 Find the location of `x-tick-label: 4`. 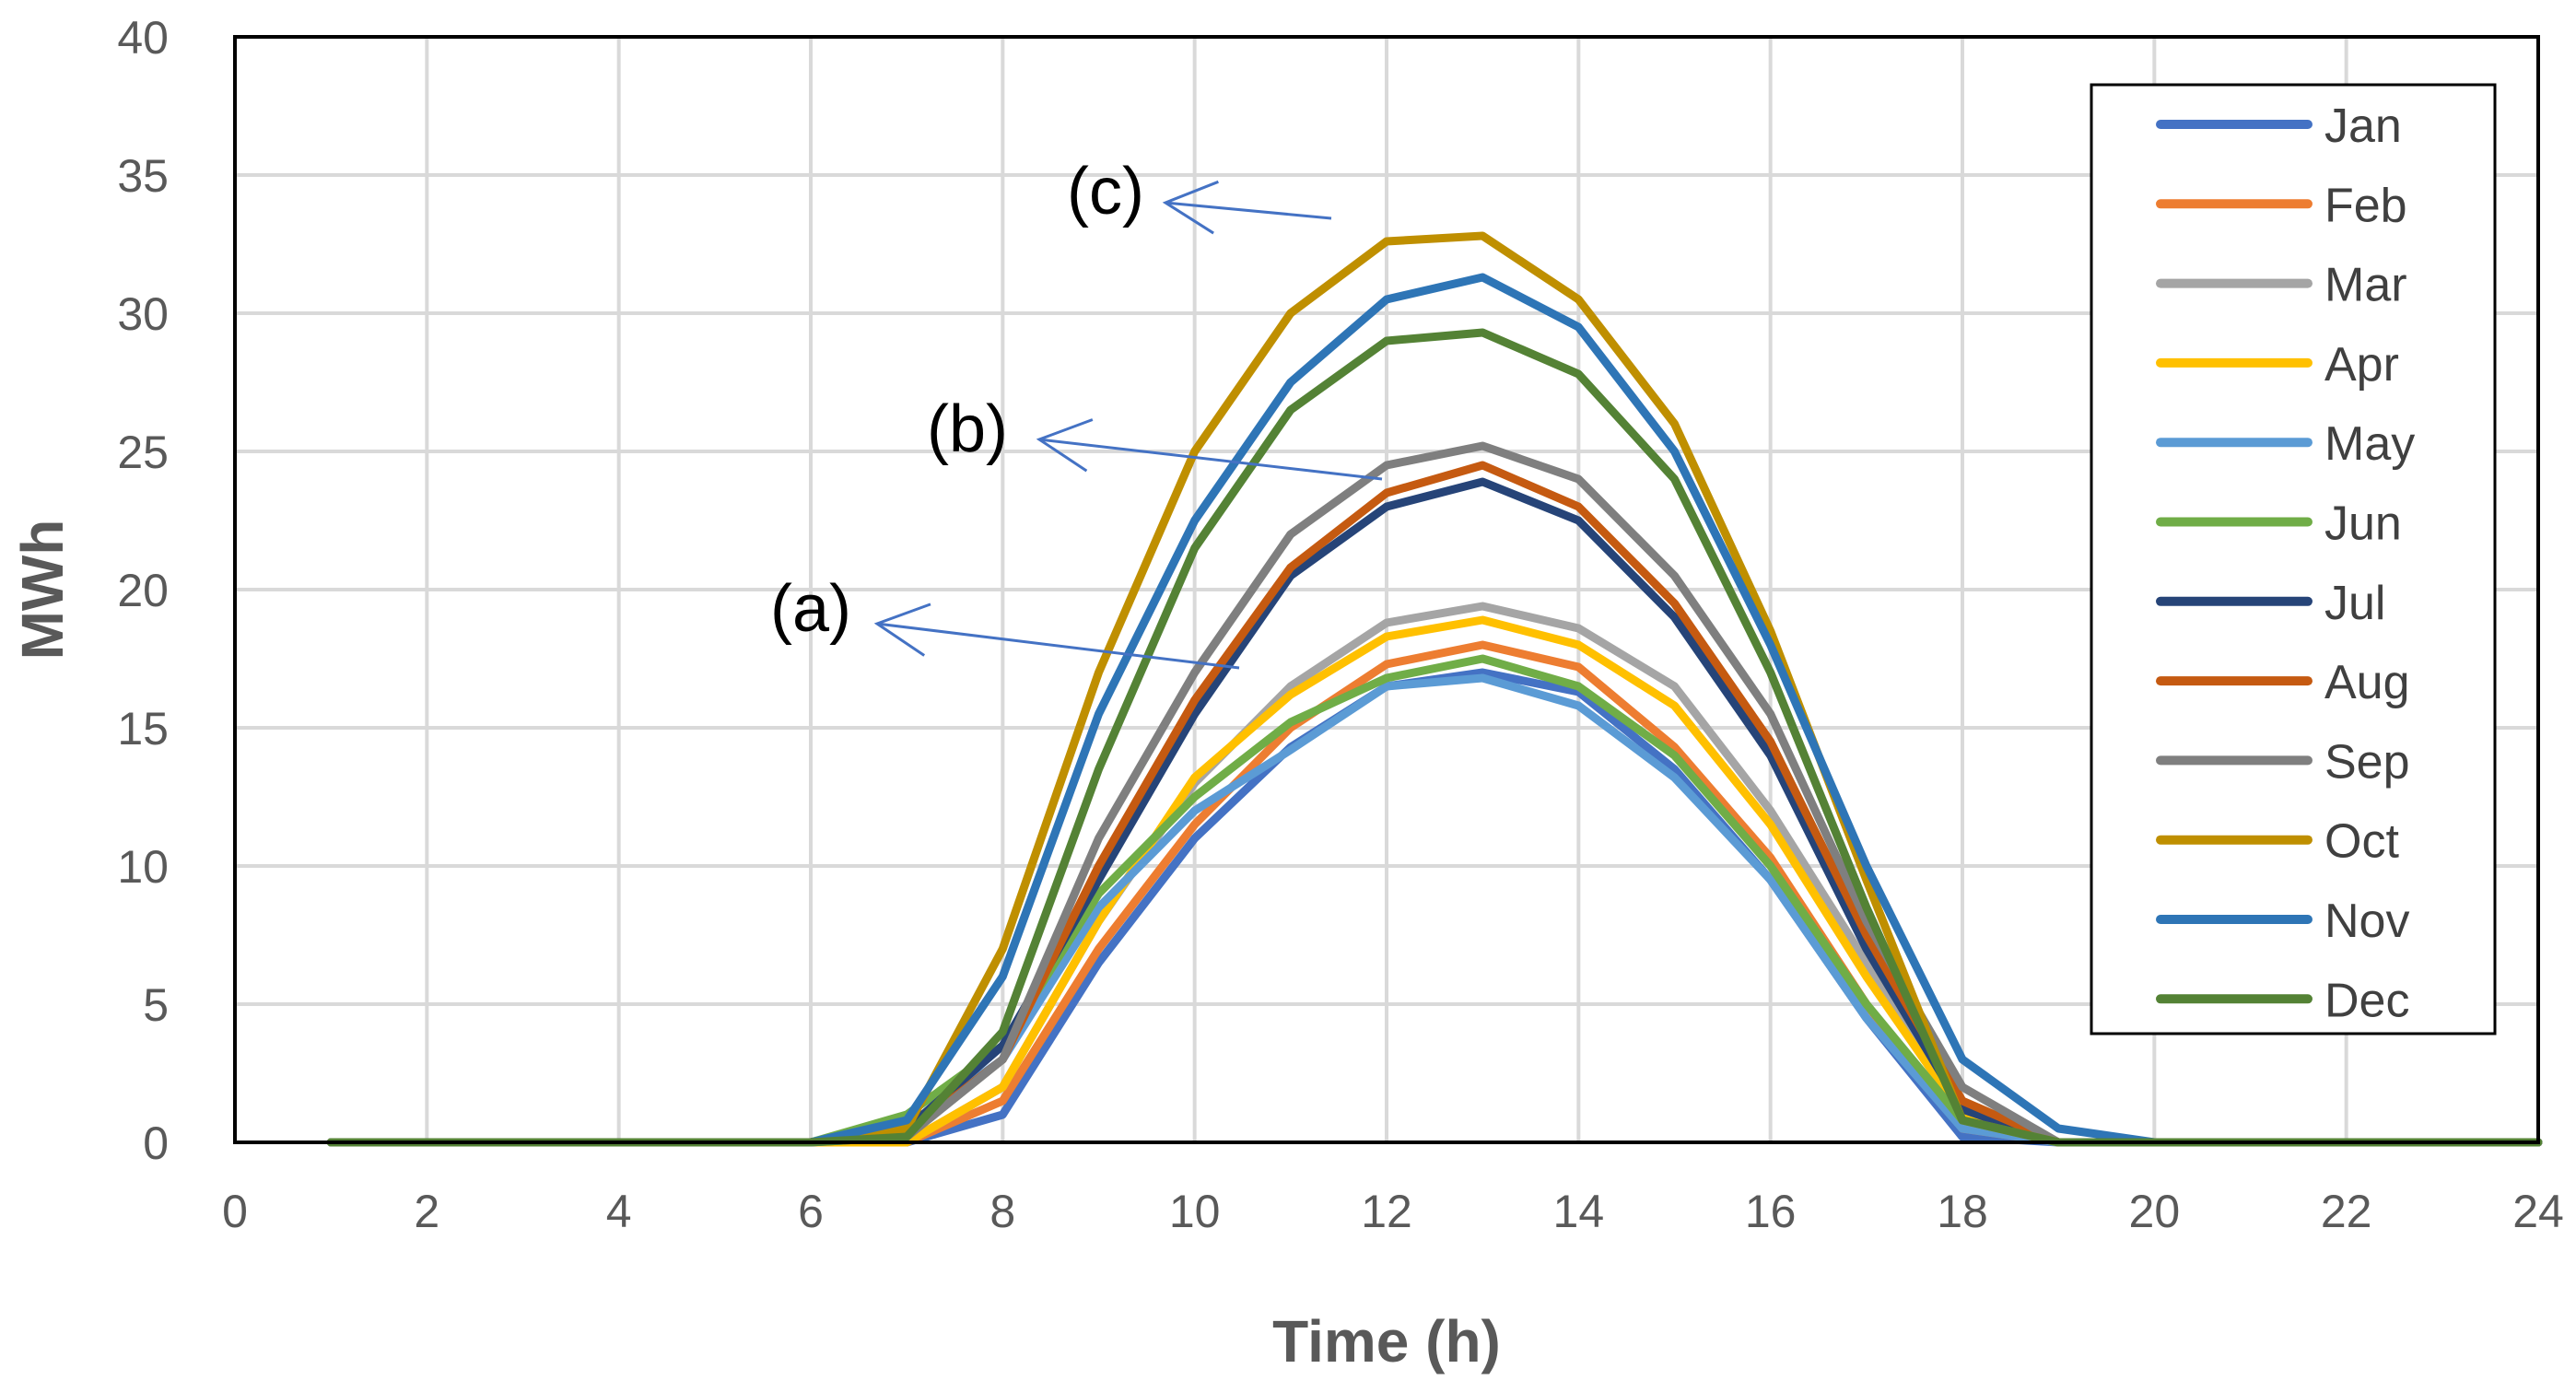

x-tick-label: 4 is located at coordinates (619, 1211).